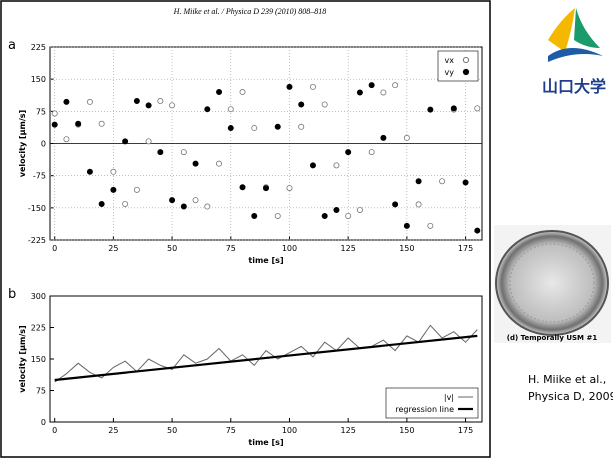  Describe the element at coordinates (552, 284) in the screenshot. I see `photo` at that location.